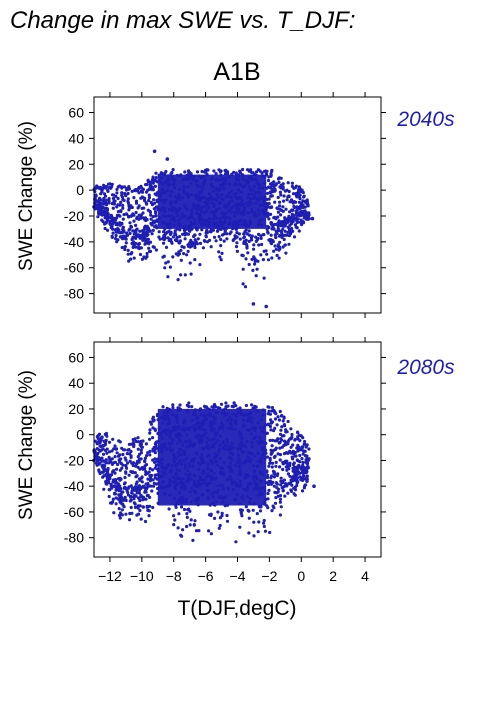 The width and height of the screenshot is (501, 709). What do you see at coordinates (236, 608) in the screenshot?
I see `x-axis-label: T(DJF,degC)` at bounding box center [236, 608].